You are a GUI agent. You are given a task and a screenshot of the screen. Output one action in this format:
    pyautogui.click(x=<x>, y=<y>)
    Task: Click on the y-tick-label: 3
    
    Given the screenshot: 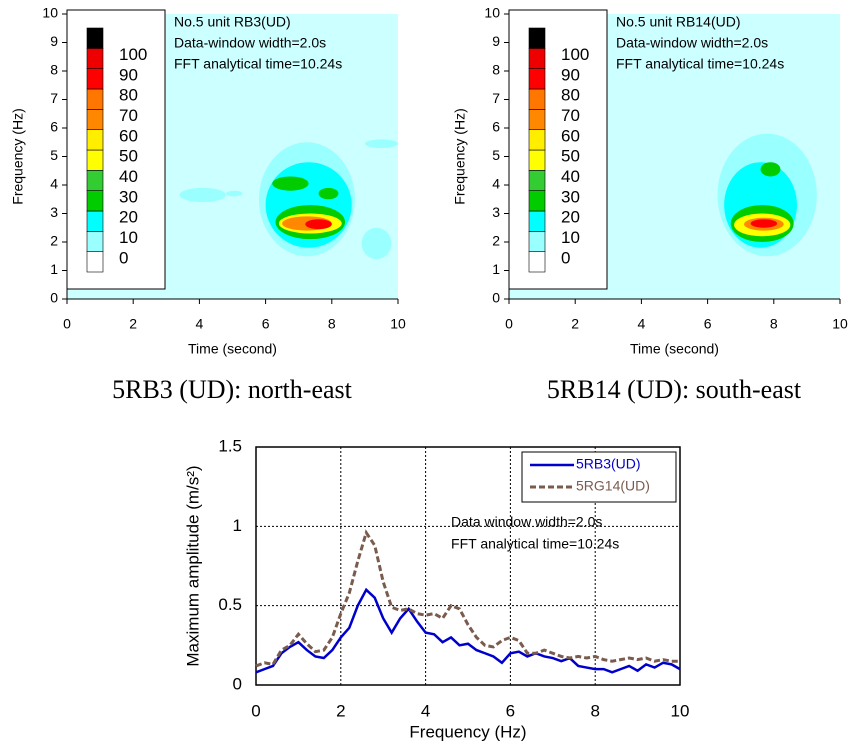 What is the action you would take?
    pyautogui.click(x=496, y=212)
    